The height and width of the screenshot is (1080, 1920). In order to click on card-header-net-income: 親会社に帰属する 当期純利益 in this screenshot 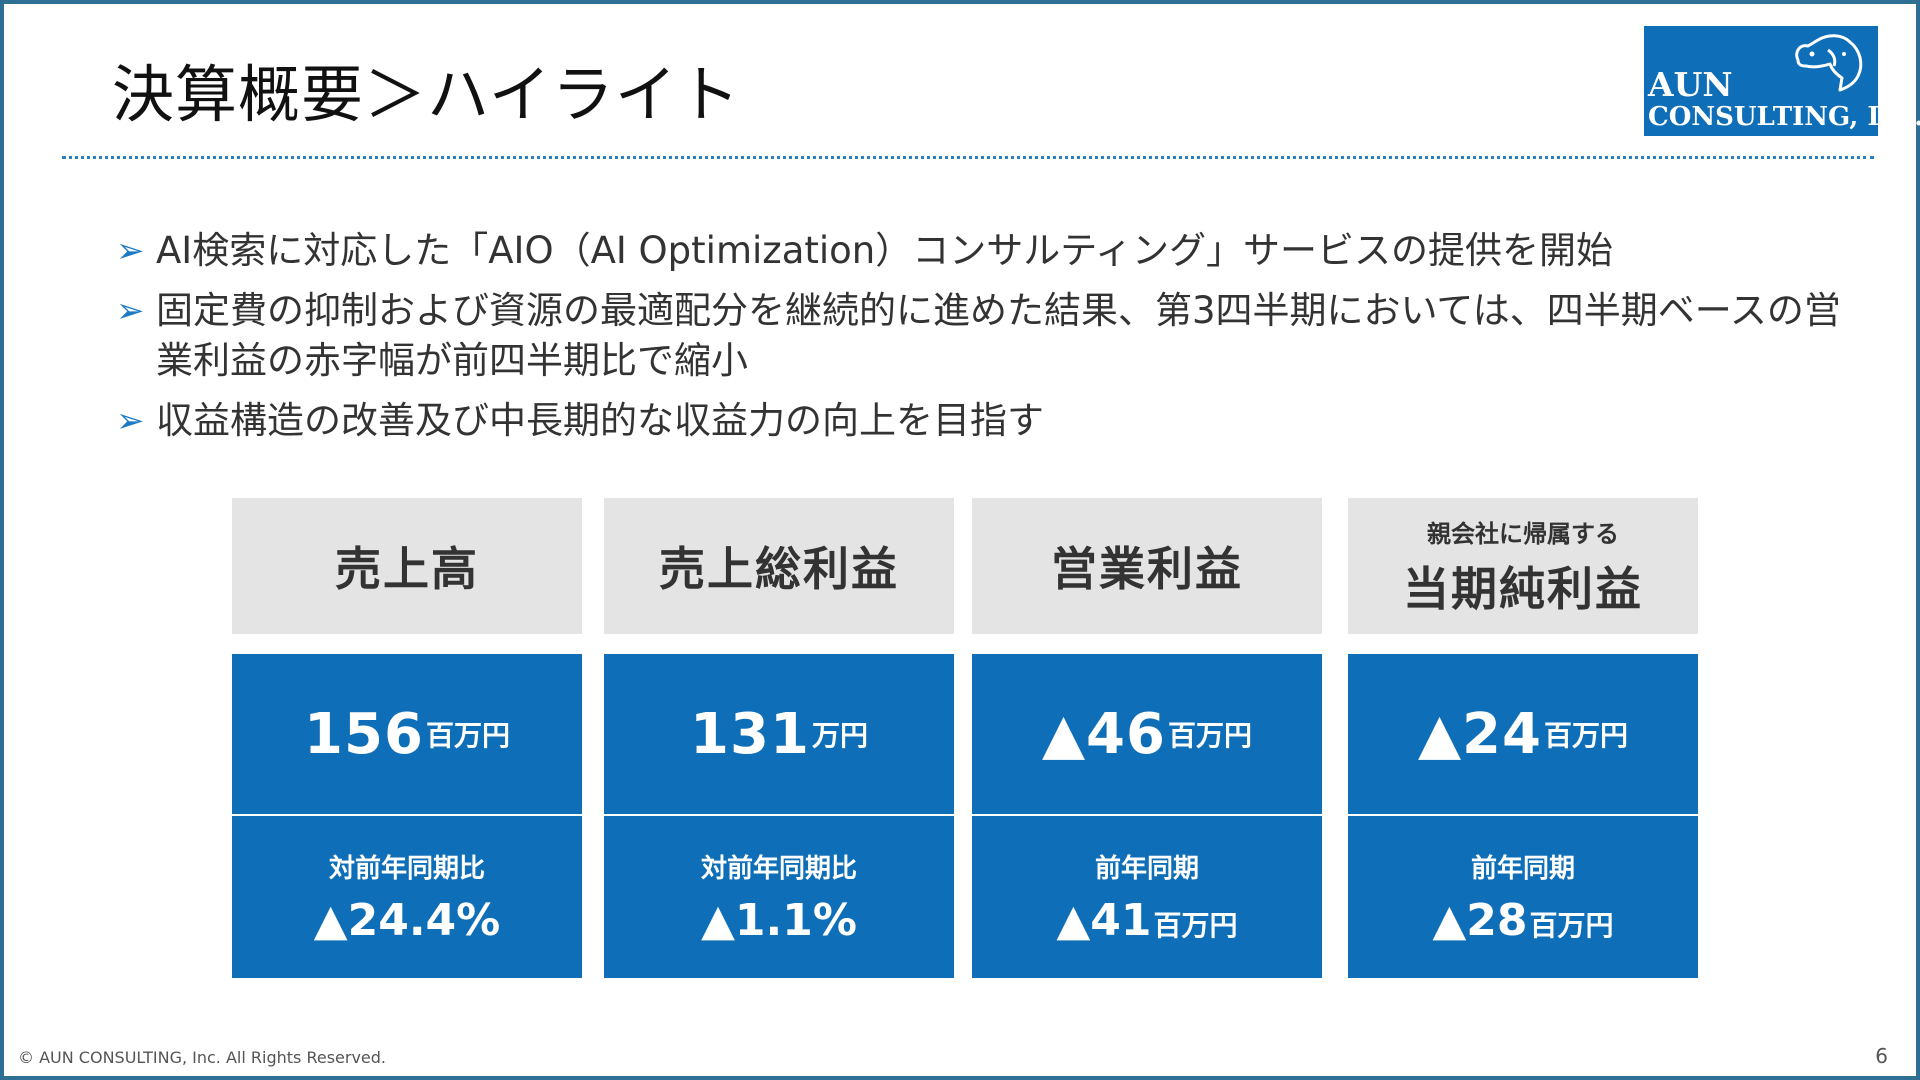, I will do `click(1523, 566)`.